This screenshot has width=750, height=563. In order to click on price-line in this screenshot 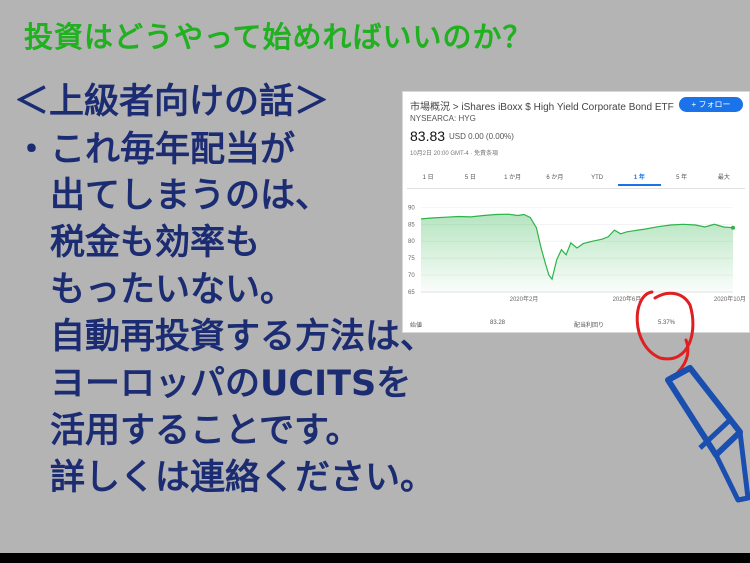, I will do `click(577, 247)`.